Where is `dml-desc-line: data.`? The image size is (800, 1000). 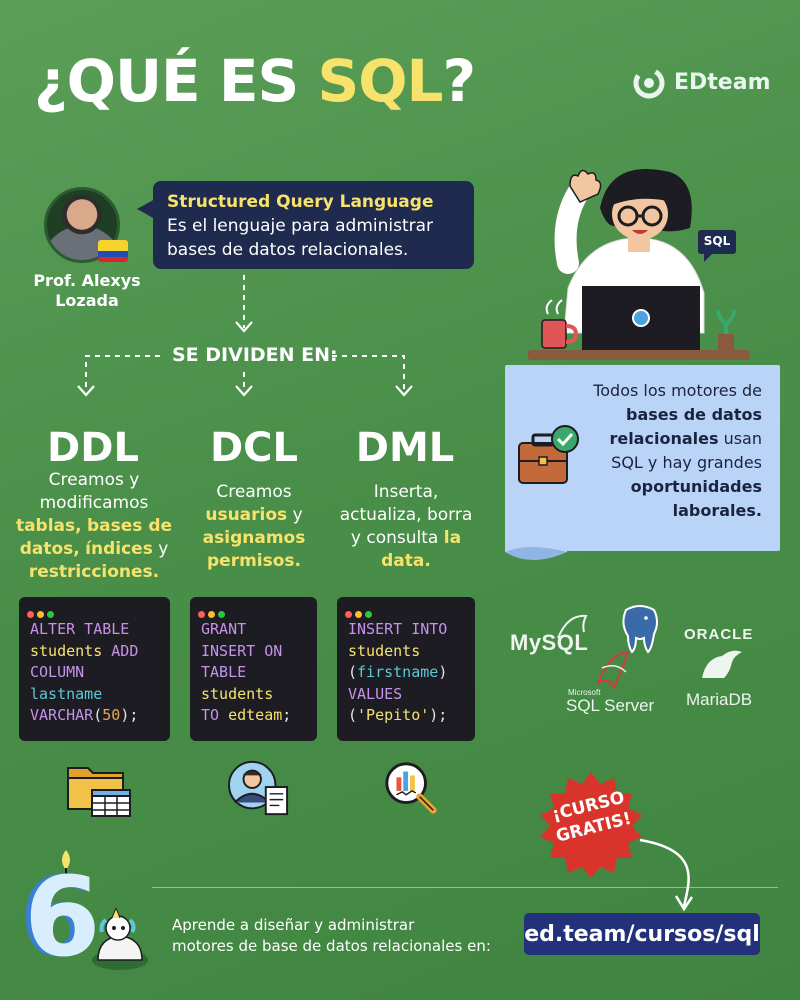
dml-desc-line: data. is located at coordinates (406, 561).